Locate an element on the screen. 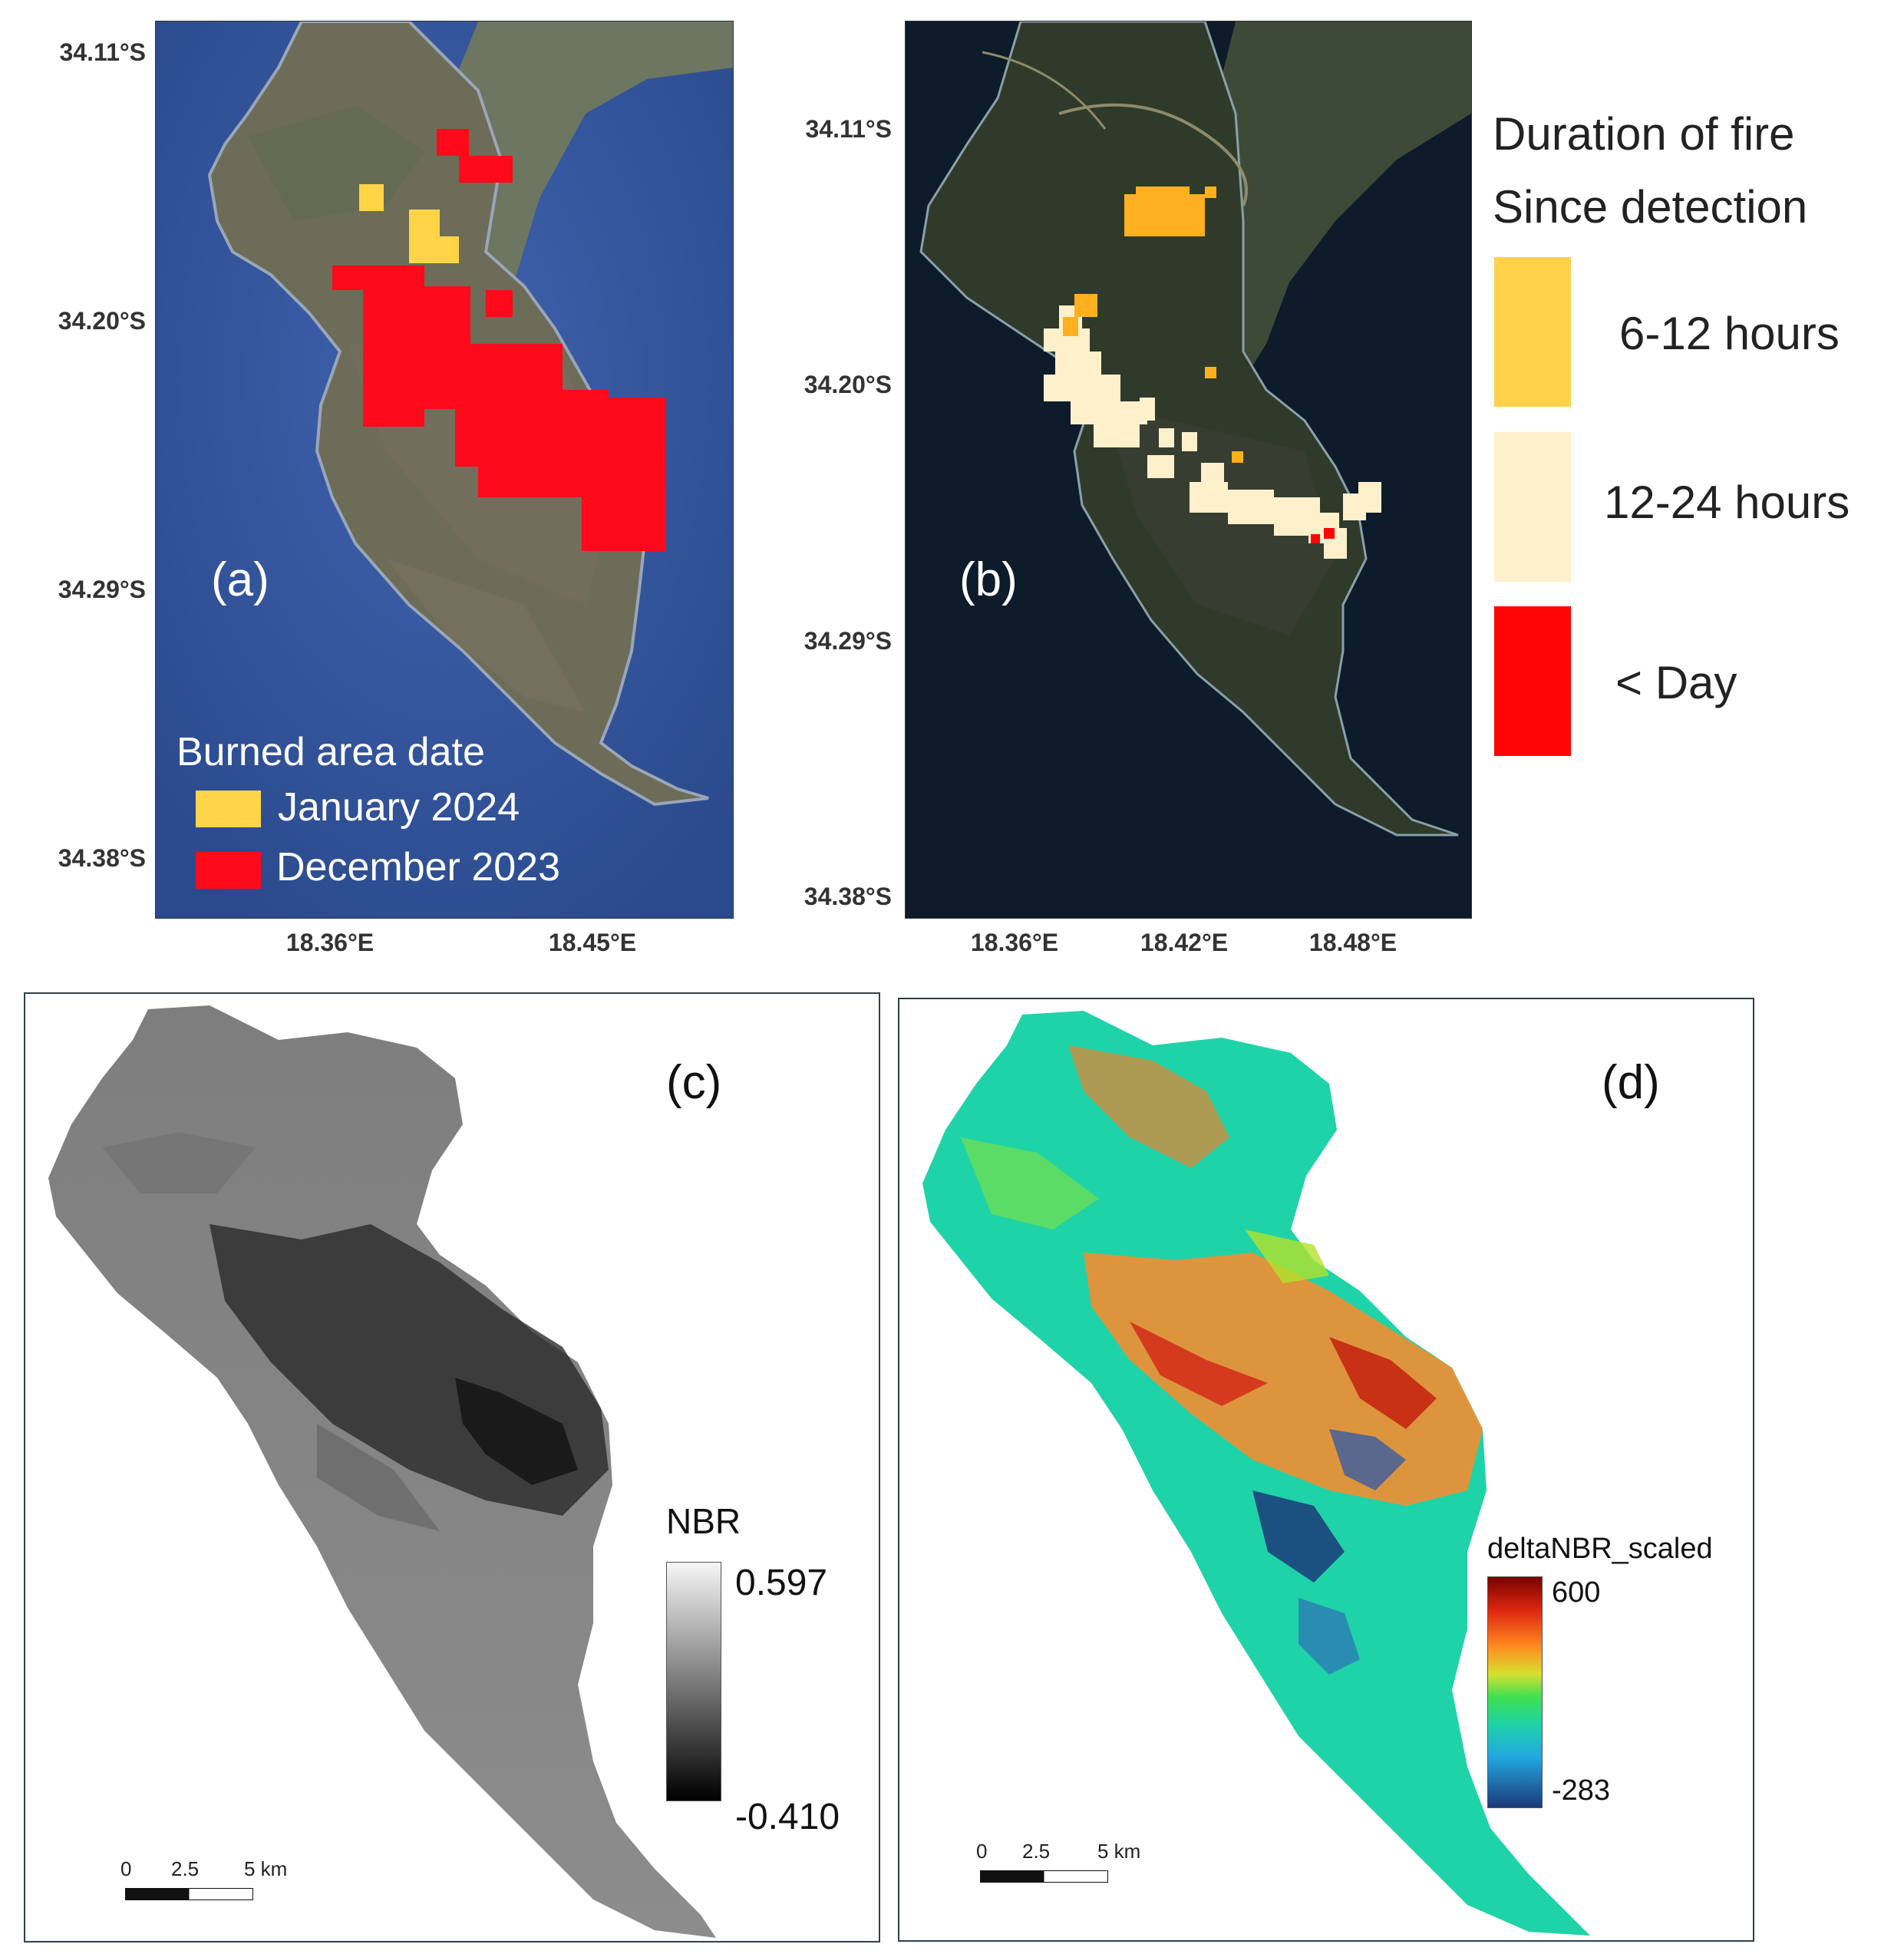 The width and height of the screenshot is (1904, 1954). panel-a-lon-tick-1: 18.36°E is located at coordinates (330, 942).